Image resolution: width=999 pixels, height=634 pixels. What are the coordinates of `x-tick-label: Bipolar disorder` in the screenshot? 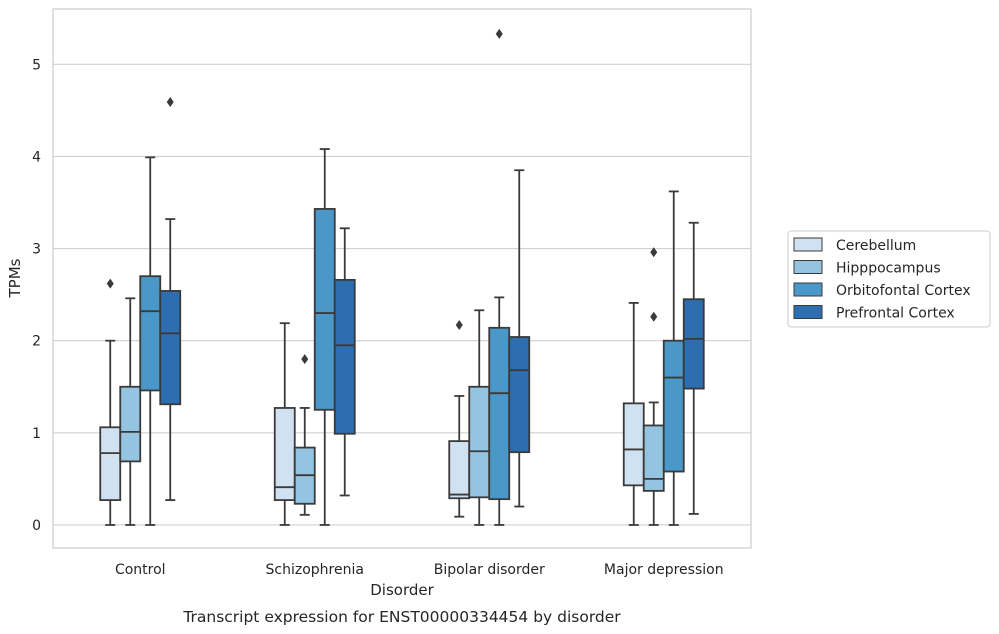 It's located at (489, 570).